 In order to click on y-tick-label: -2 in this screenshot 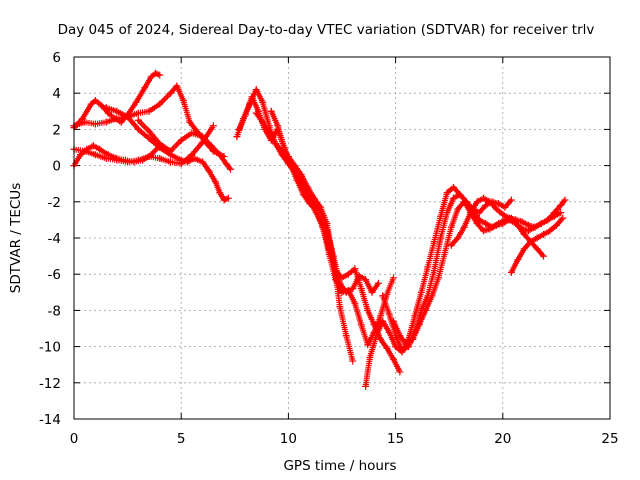, I will do `click(54, 203)`.